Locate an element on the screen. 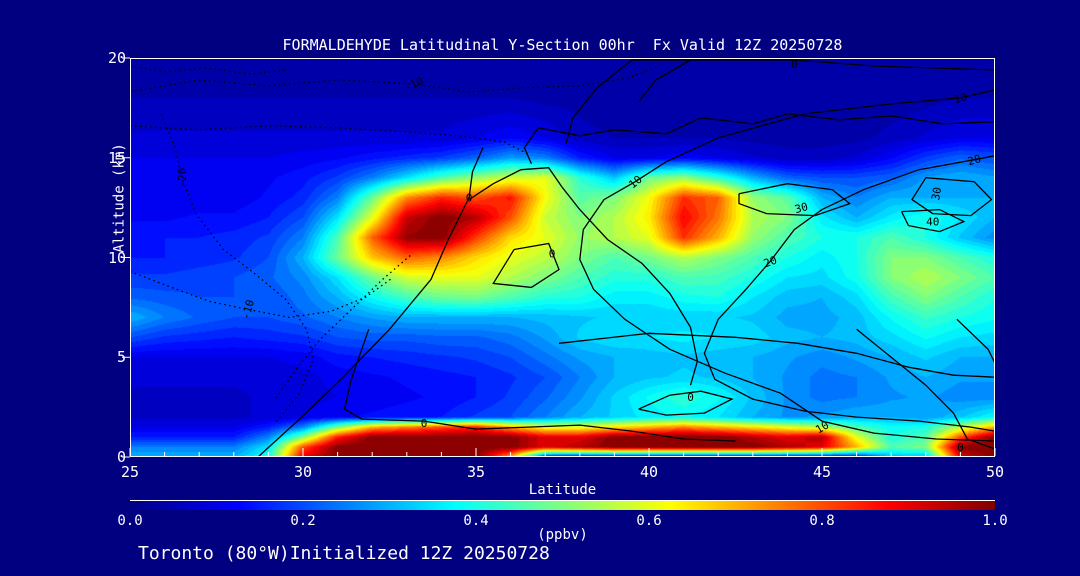  colorbar-tick-label: 0.2 is located at coordinates (303, 521).